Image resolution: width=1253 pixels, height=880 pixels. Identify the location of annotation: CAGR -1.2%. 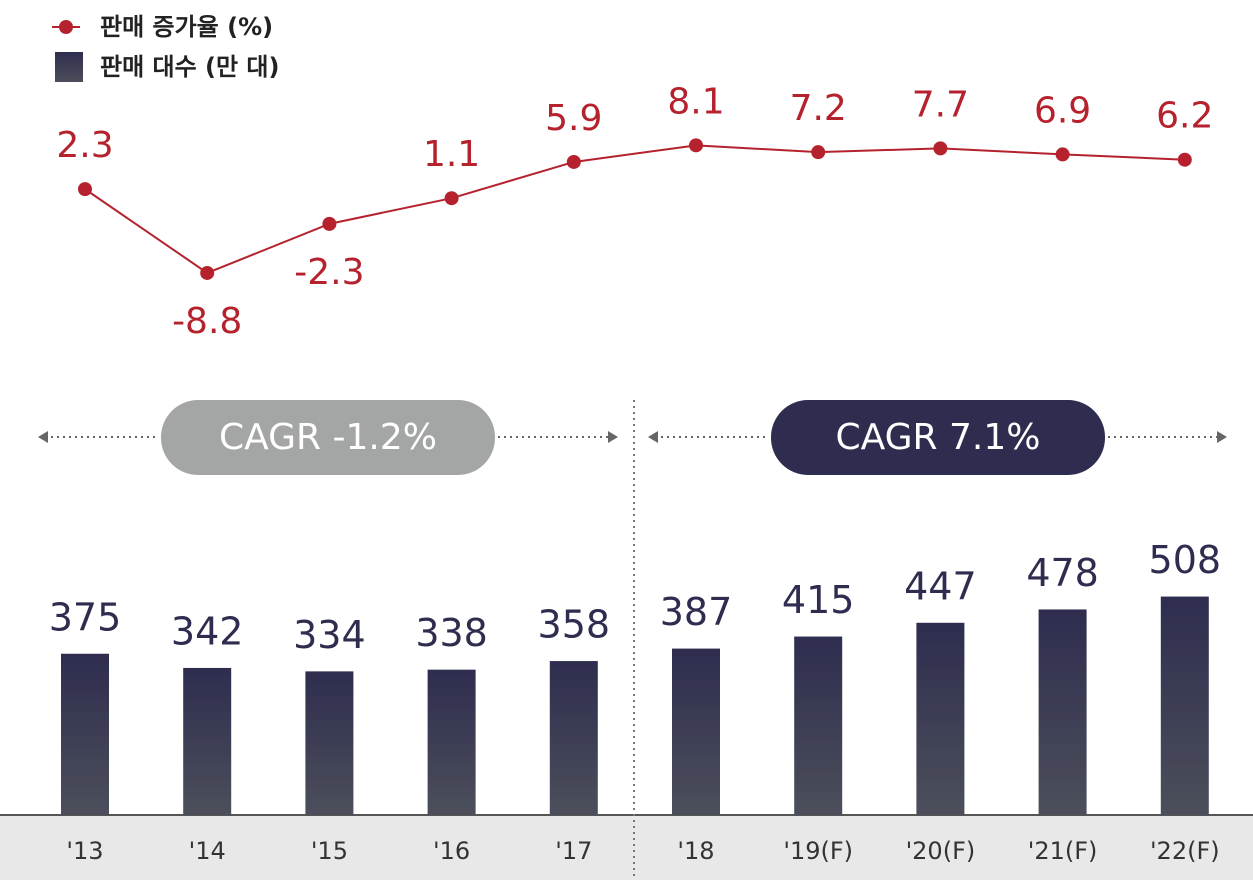
(328, 437).